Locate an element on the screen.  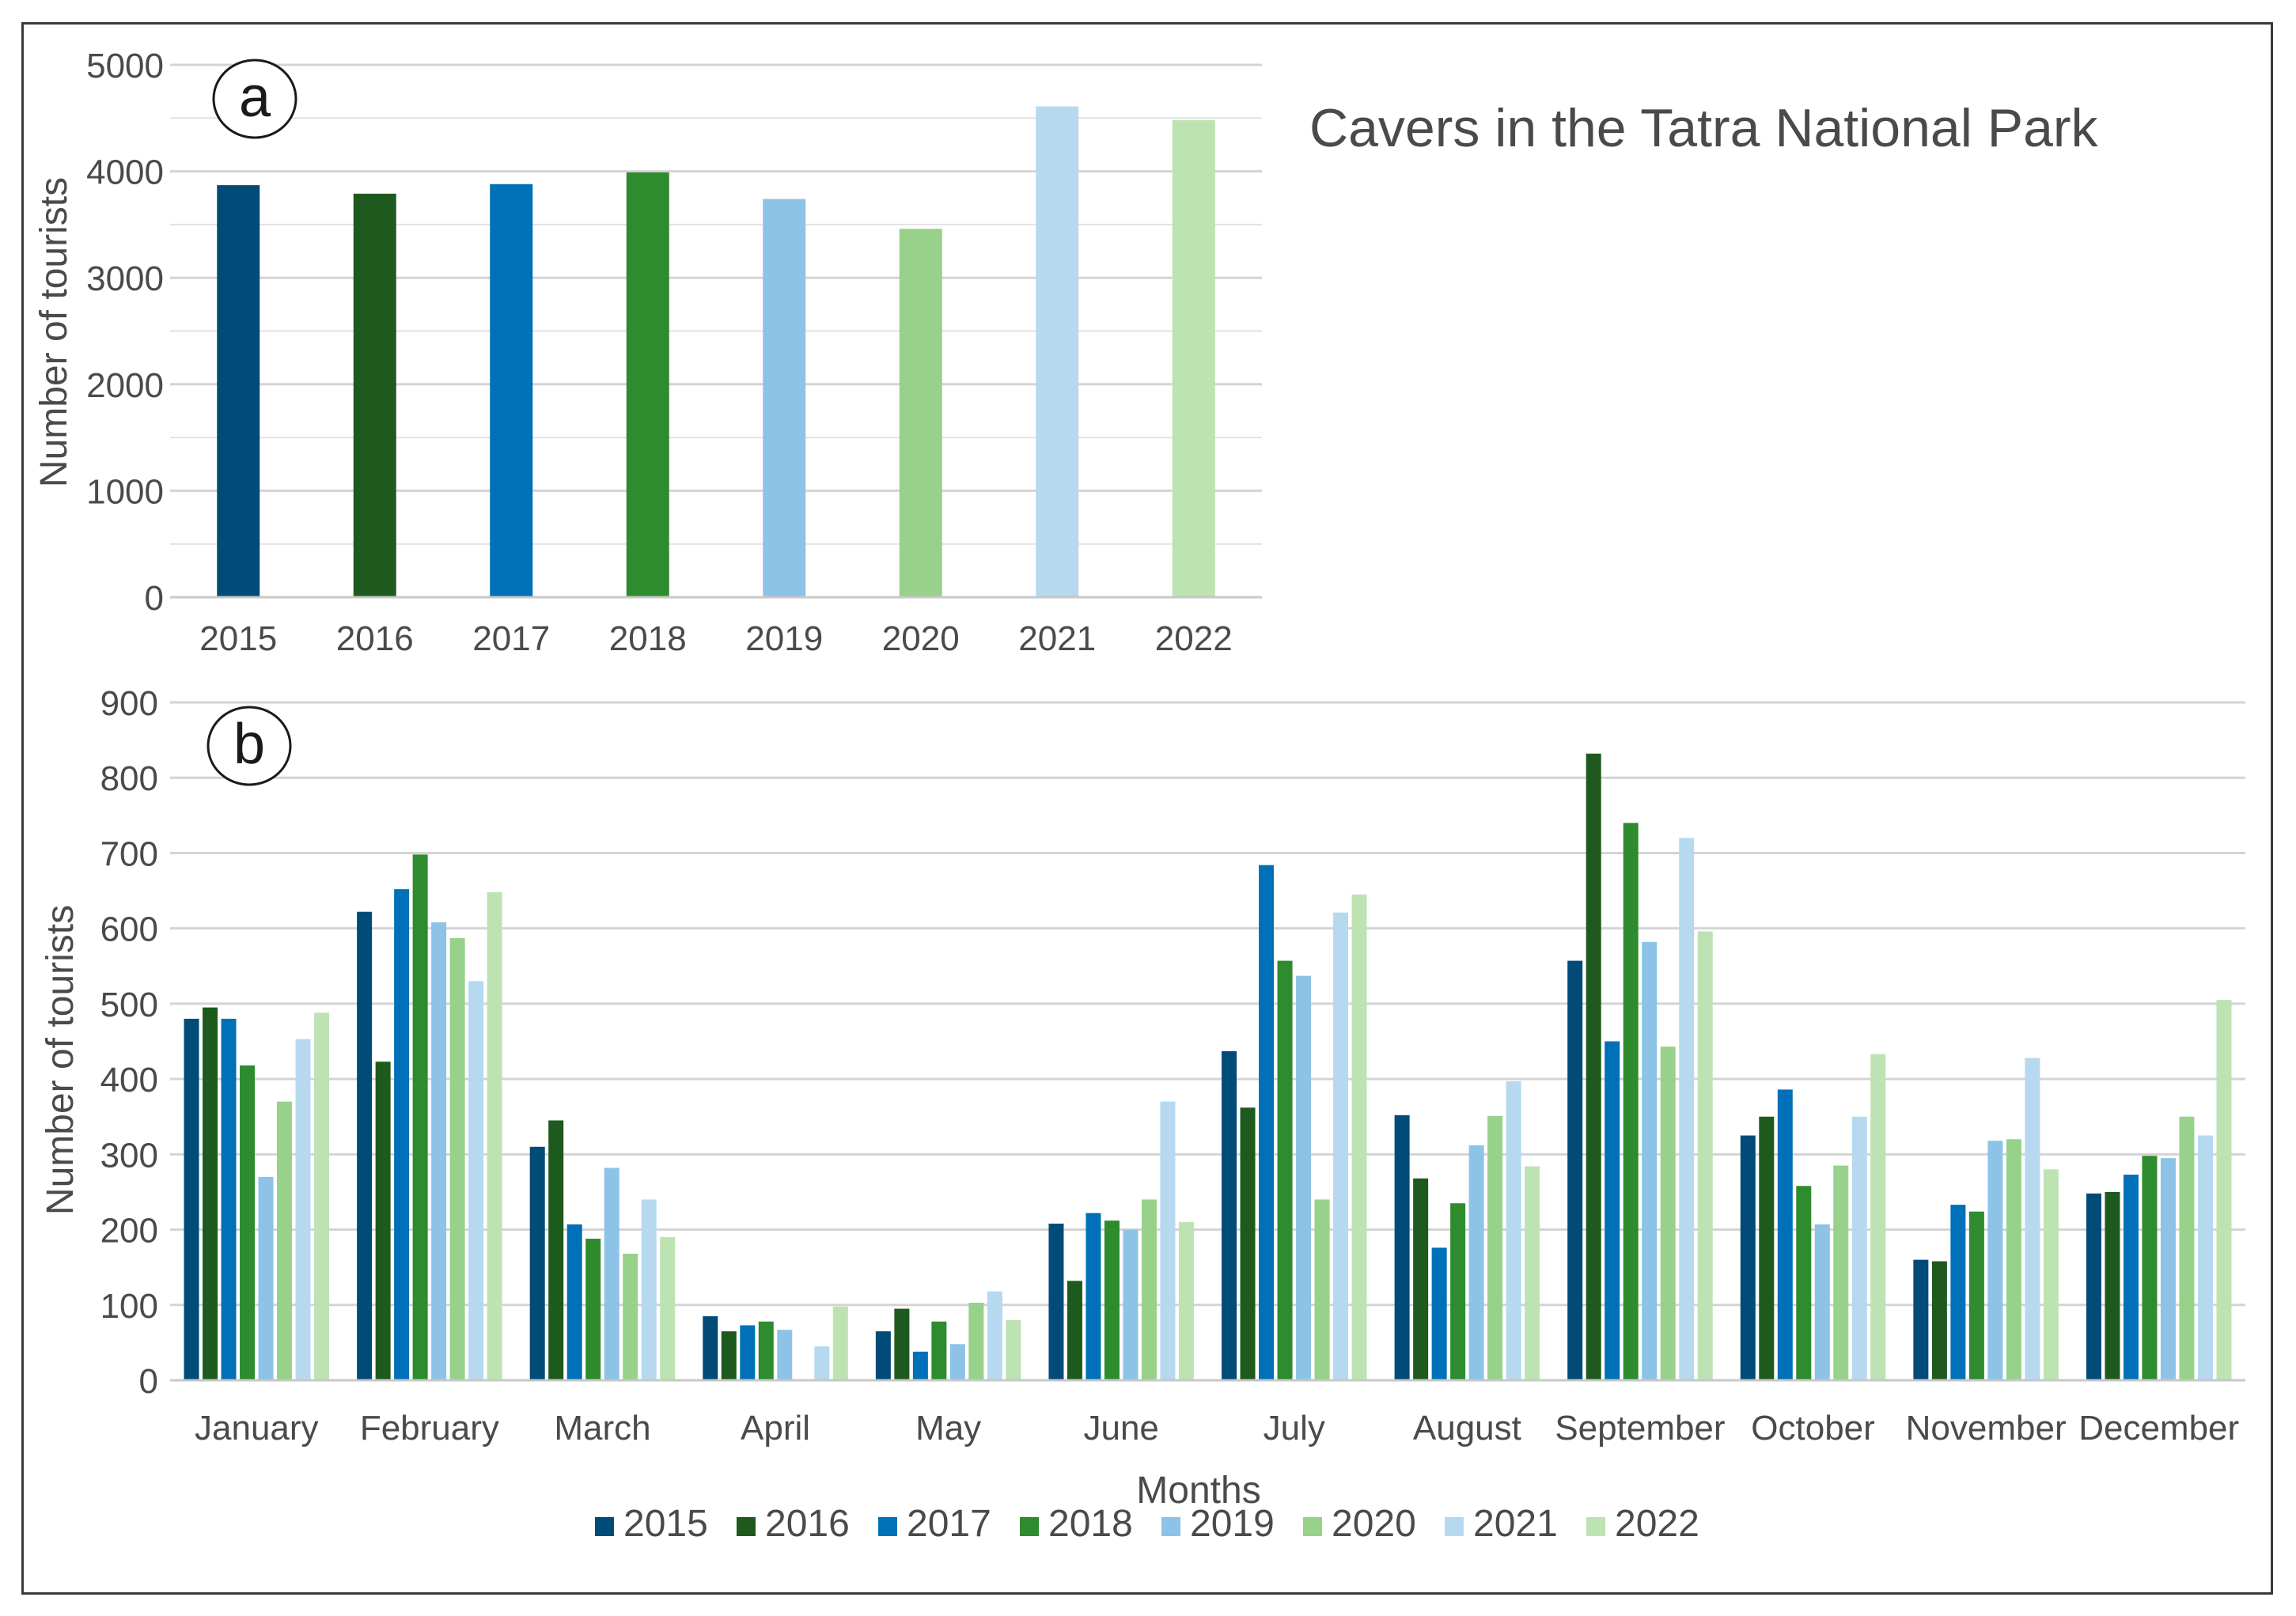
bar-November-2019 is located at coordinates (1995, 1260).